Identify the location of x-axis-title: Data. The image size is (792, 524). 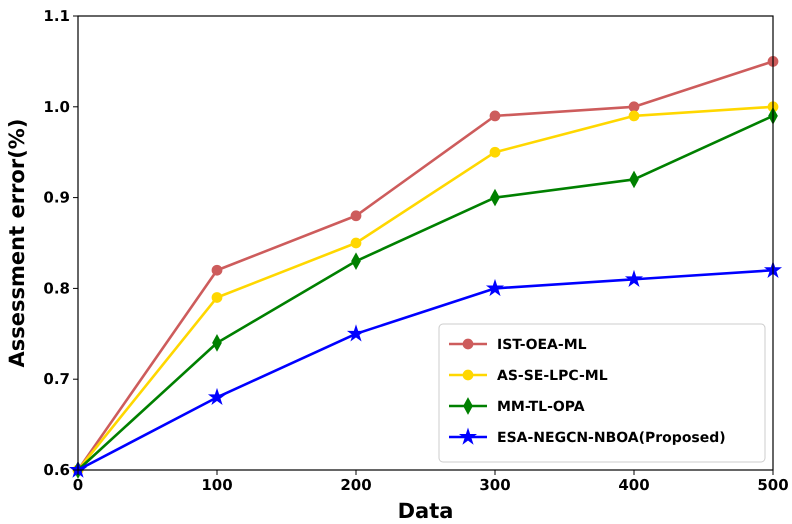
(426, 511).